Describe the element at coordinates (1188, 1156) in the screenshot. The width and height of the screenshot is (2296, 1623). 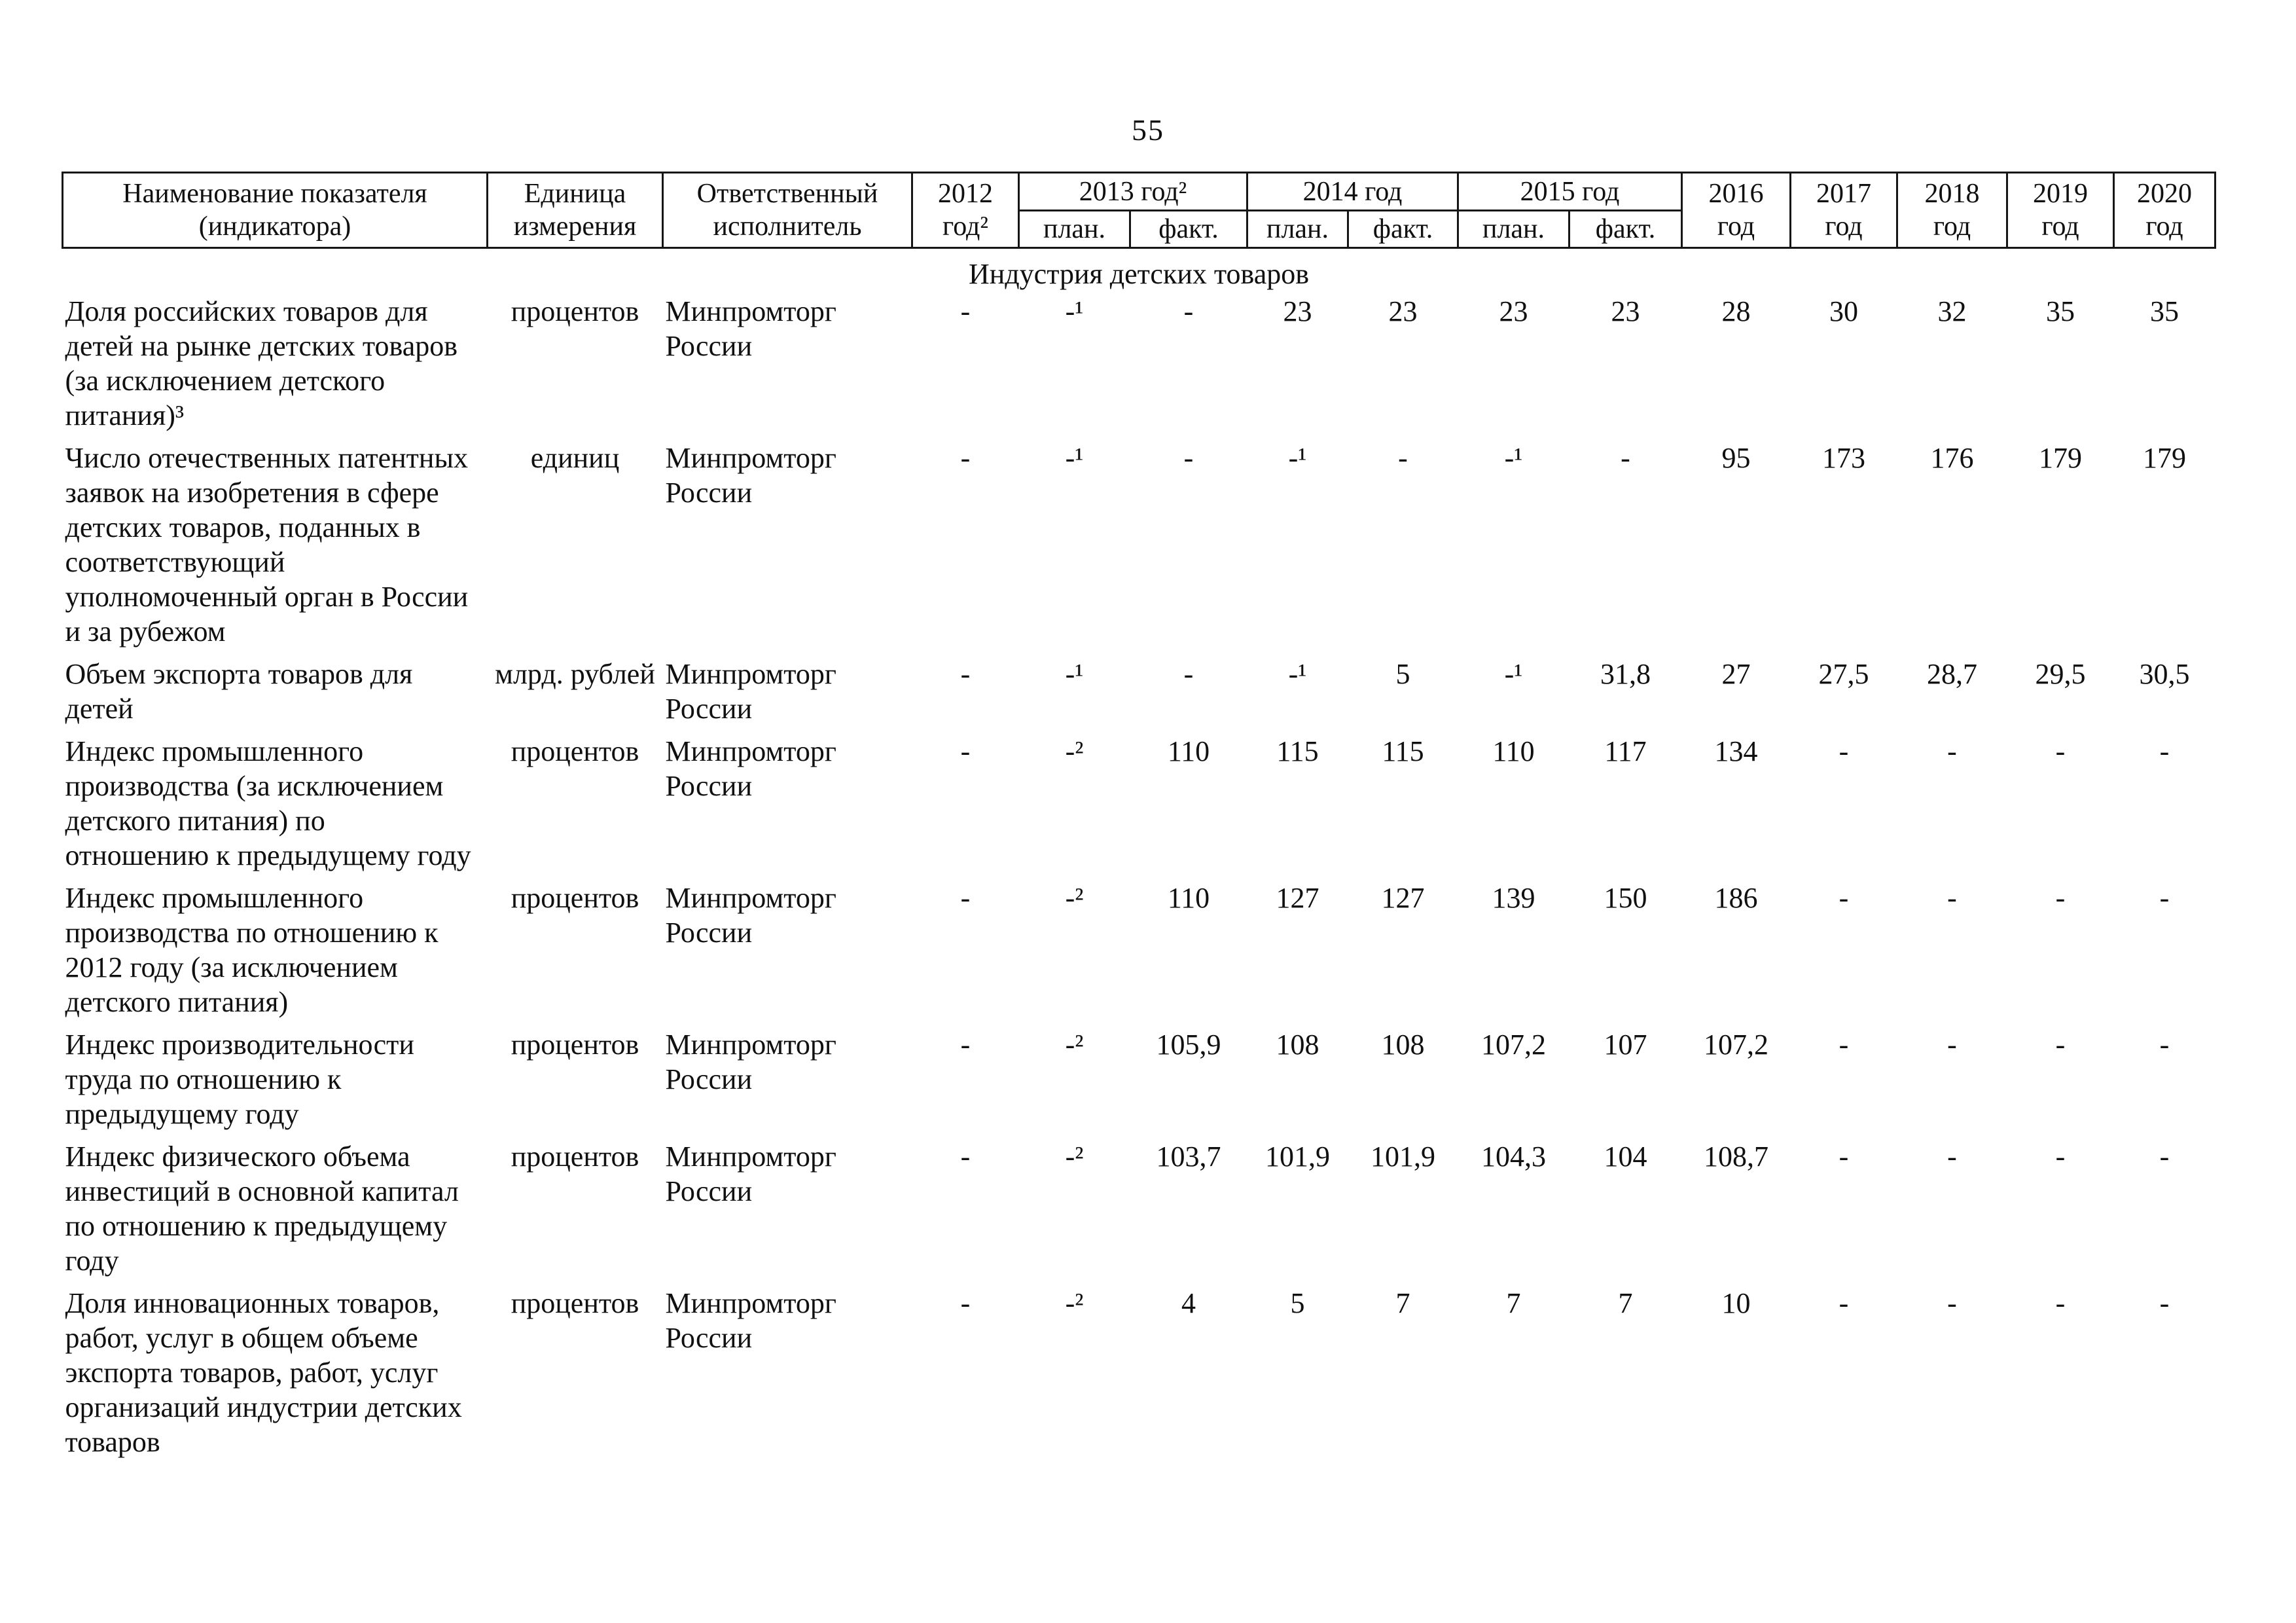
I see `value-cell-2013-fact: 103,7` at that location.